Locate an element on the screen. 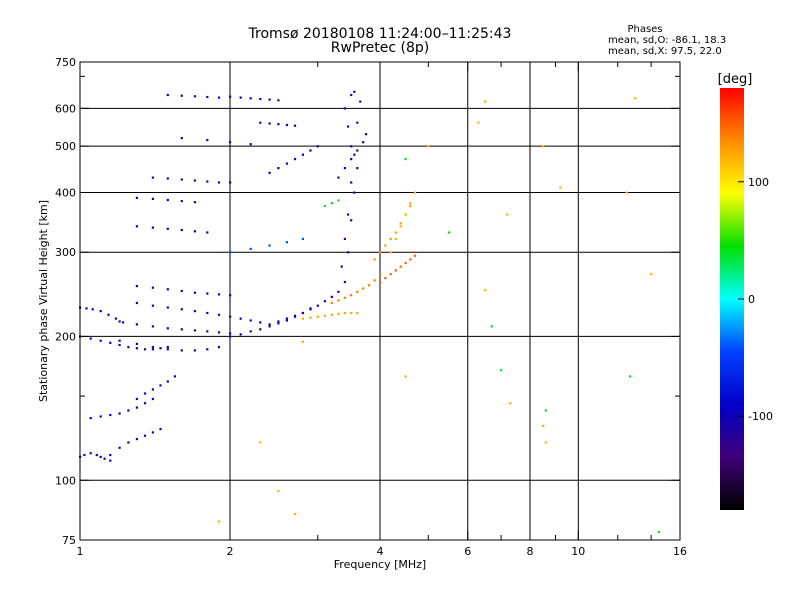 Image resolution: width=800 pixels, height=600 pixels. x-tick-label: 10 is located at coordinates (578, 551).